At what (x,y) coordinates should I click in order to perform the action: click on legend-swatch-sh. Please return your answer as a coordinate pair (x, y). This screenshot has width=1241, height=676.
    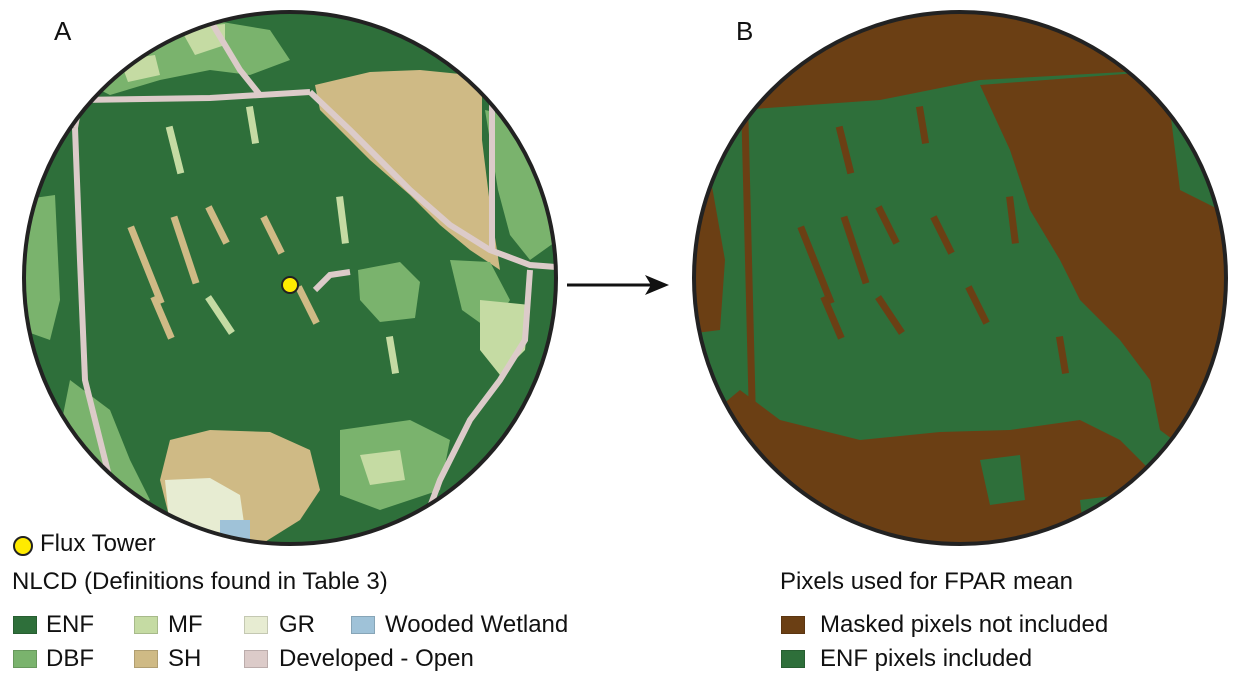
    Looking at the image, I should click on (146, 659).